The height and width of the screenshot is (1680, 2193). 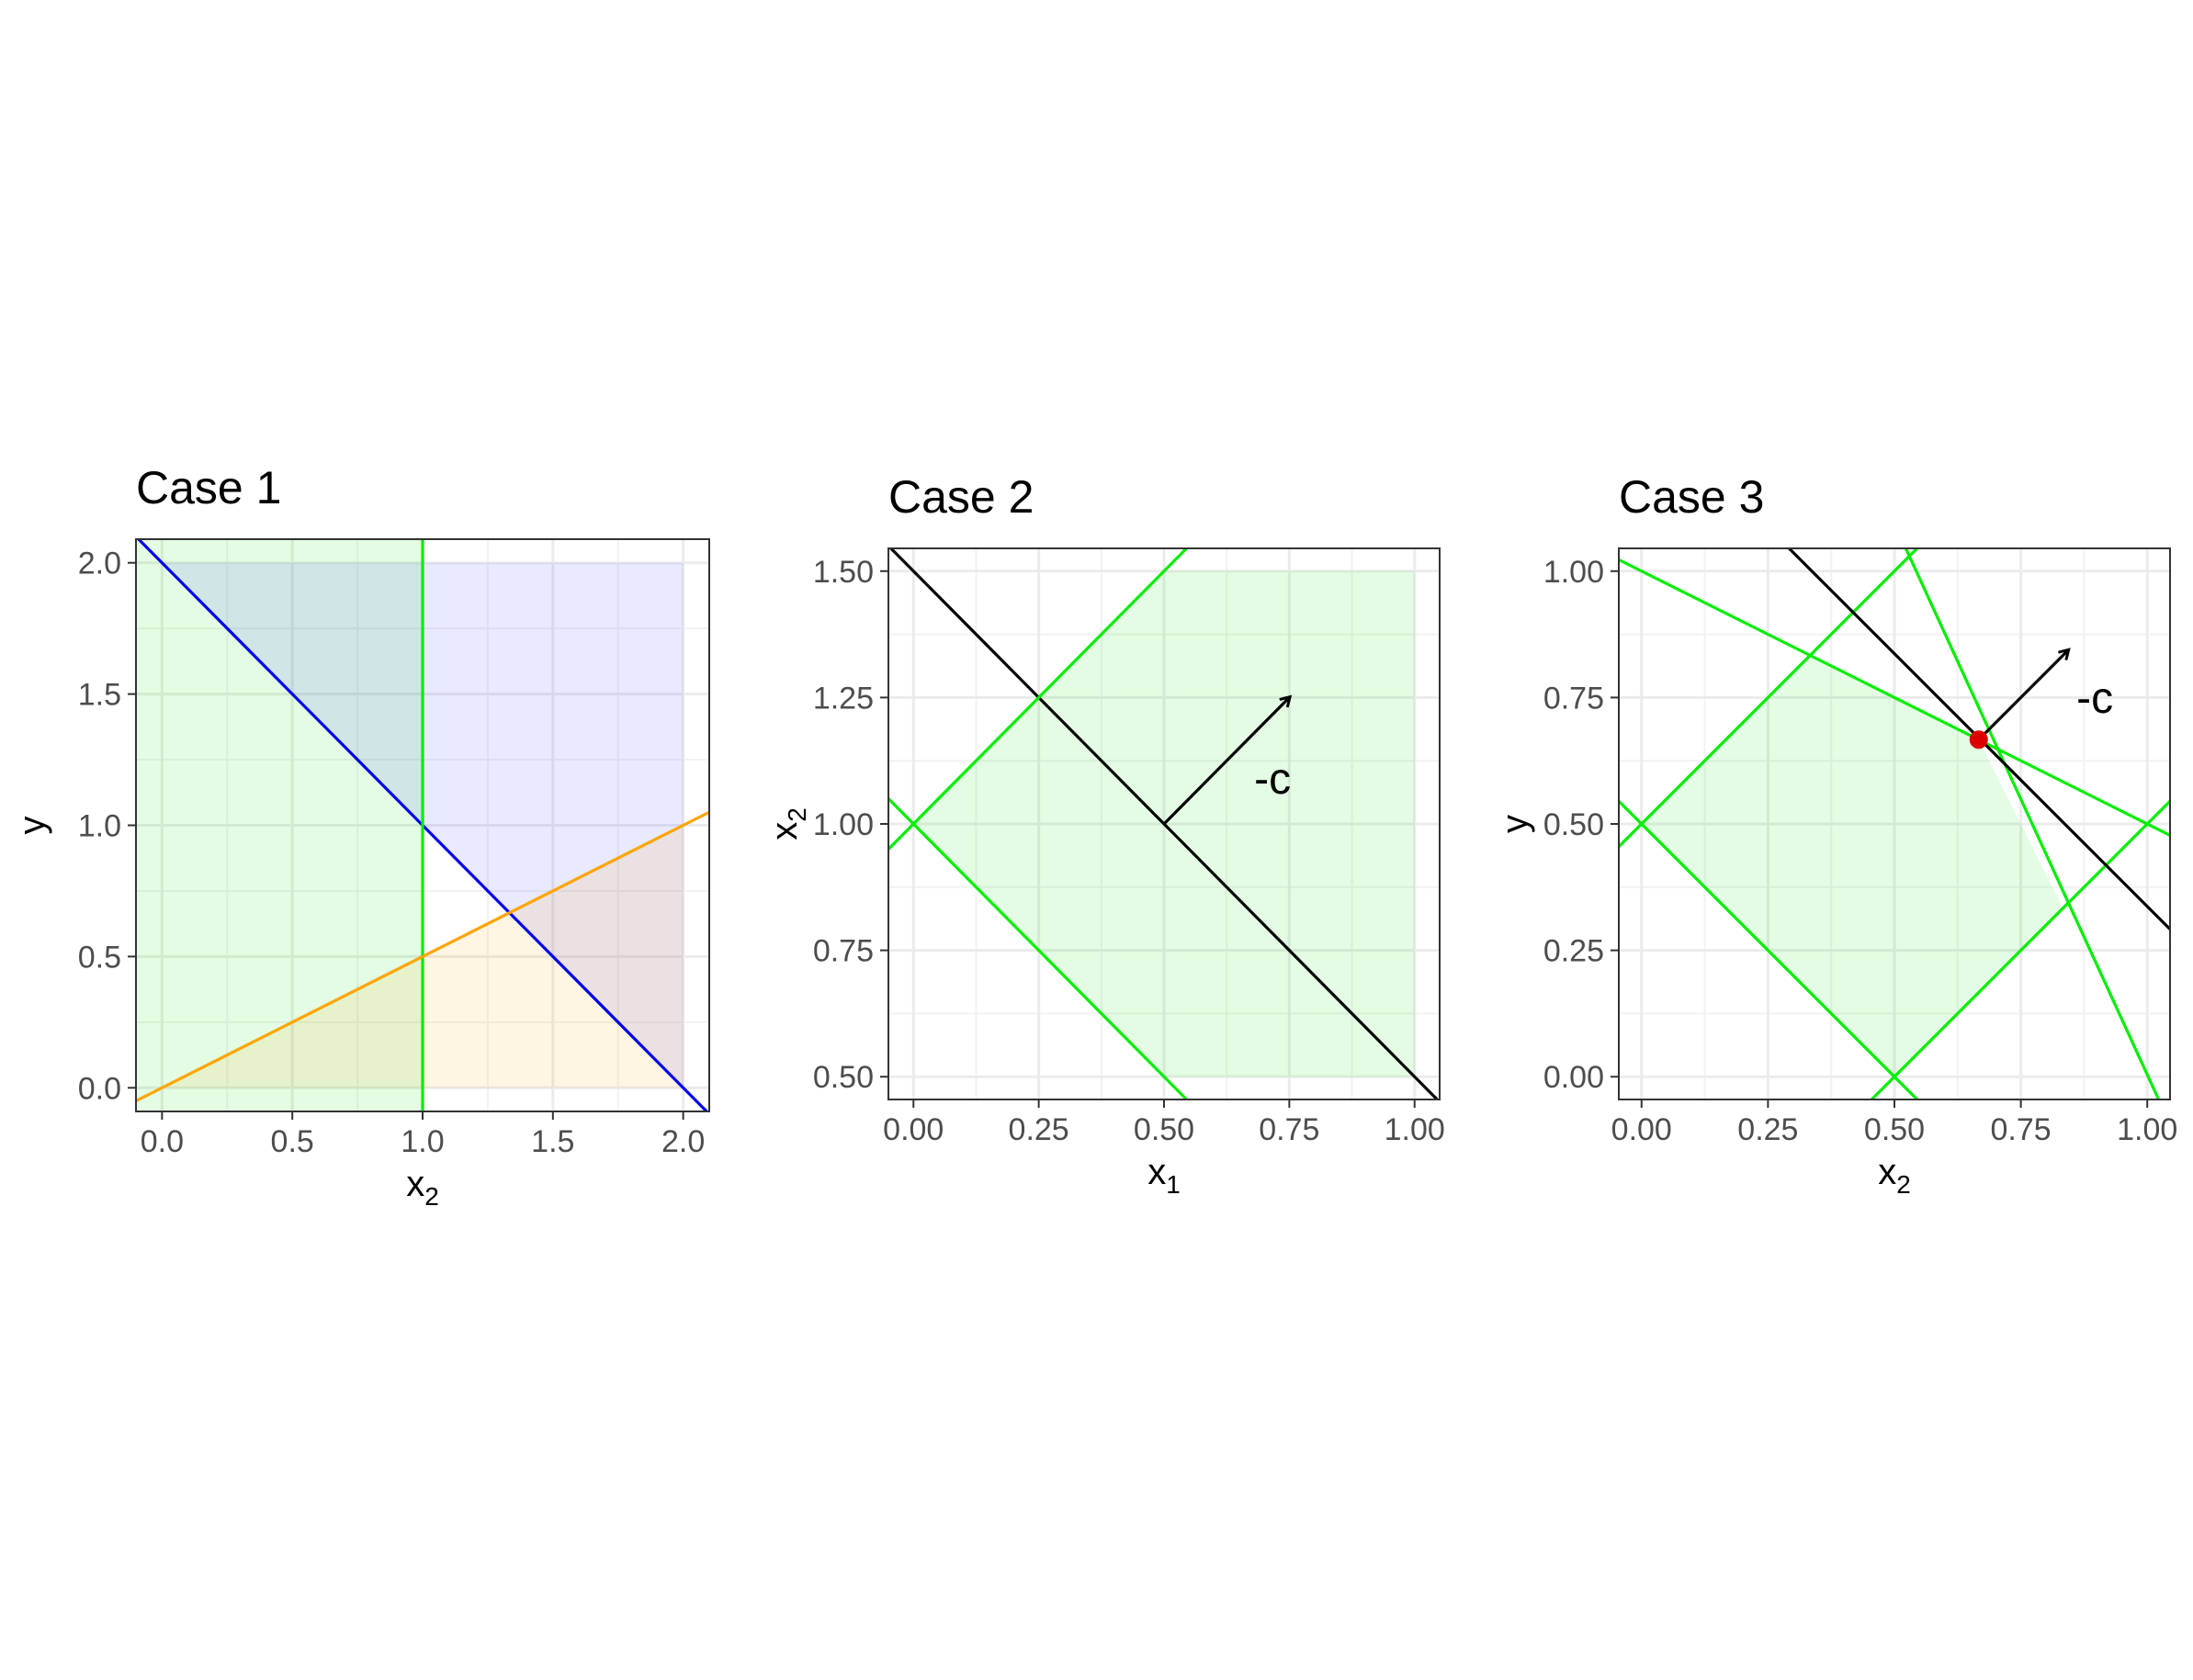 I want to click on x-tick-label: 0.0, so click(x=162, y=1141).